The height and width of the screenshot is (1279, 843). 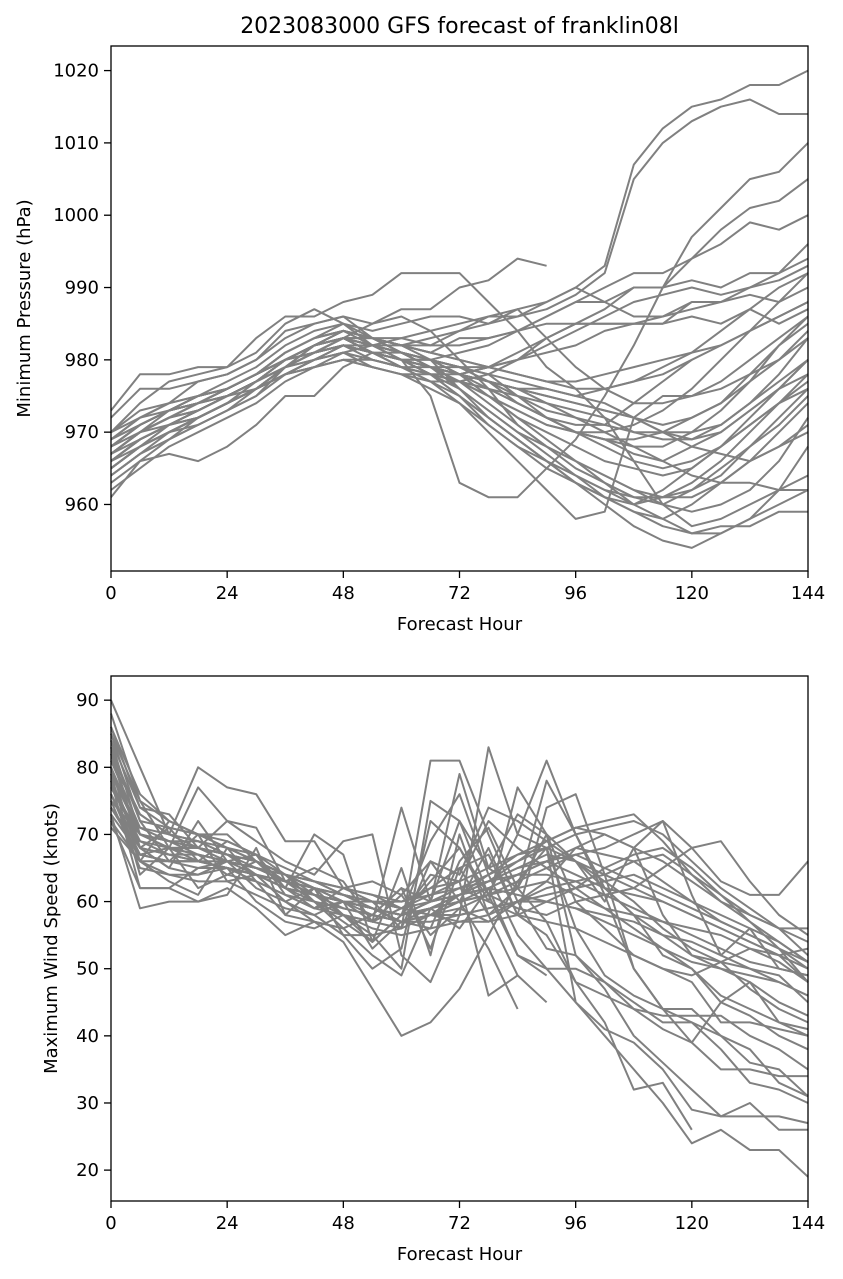 I want to click on wind-x-tick-label: 48, so click(x=343, y=1223).